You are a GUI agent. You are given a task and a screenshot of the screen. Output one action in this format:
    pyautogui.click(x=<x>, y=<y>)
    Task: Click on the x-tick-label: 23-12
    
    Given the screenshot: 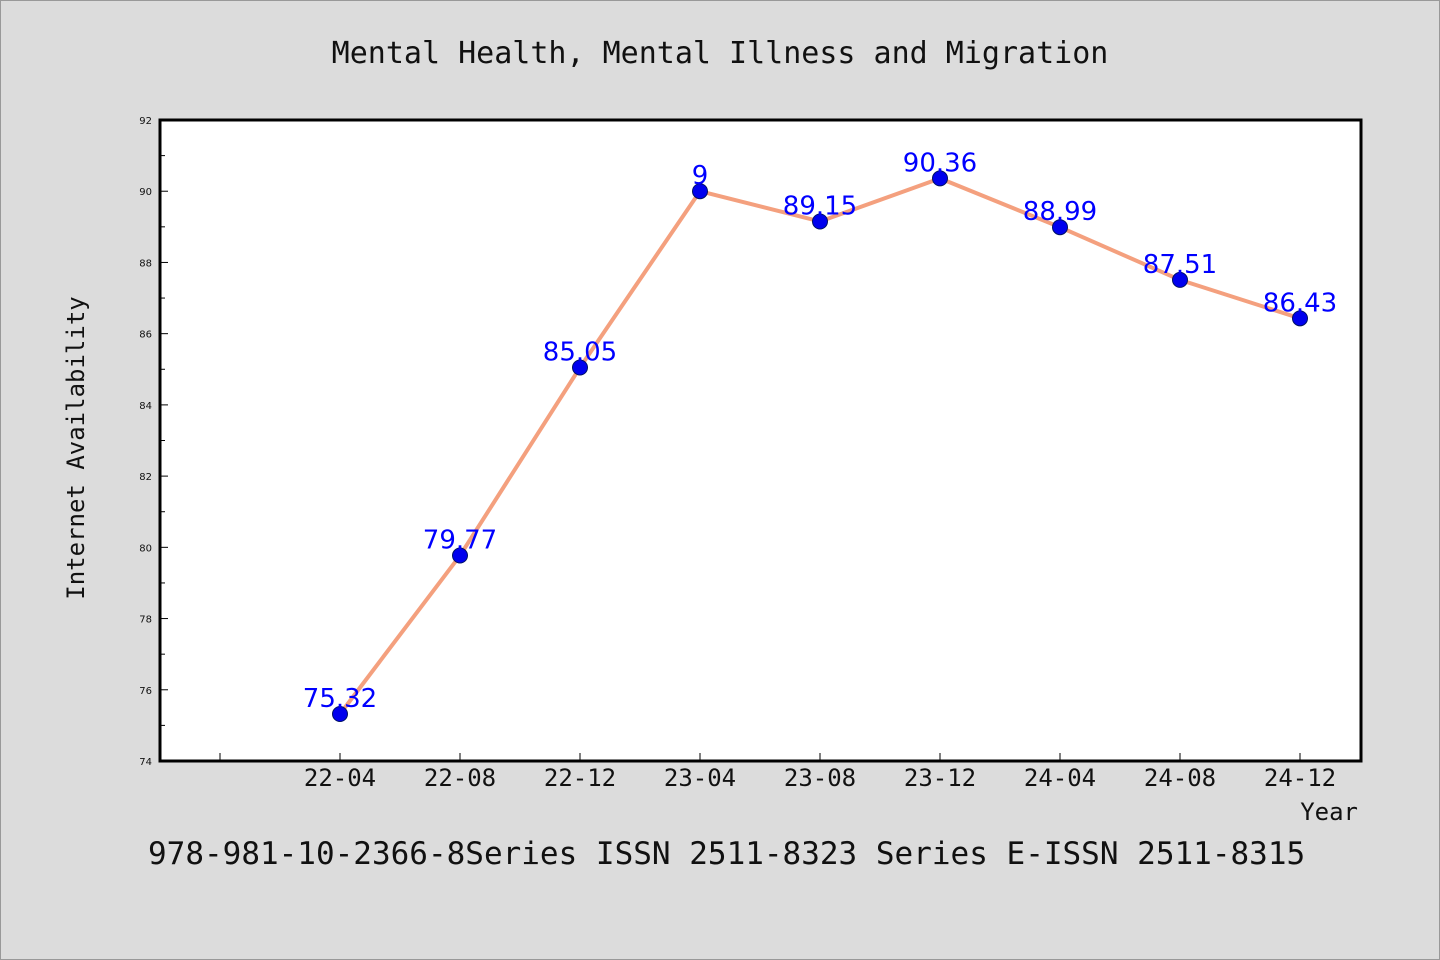 What is the action you would take?
    pyautogui.click(x=940, y=778)
    